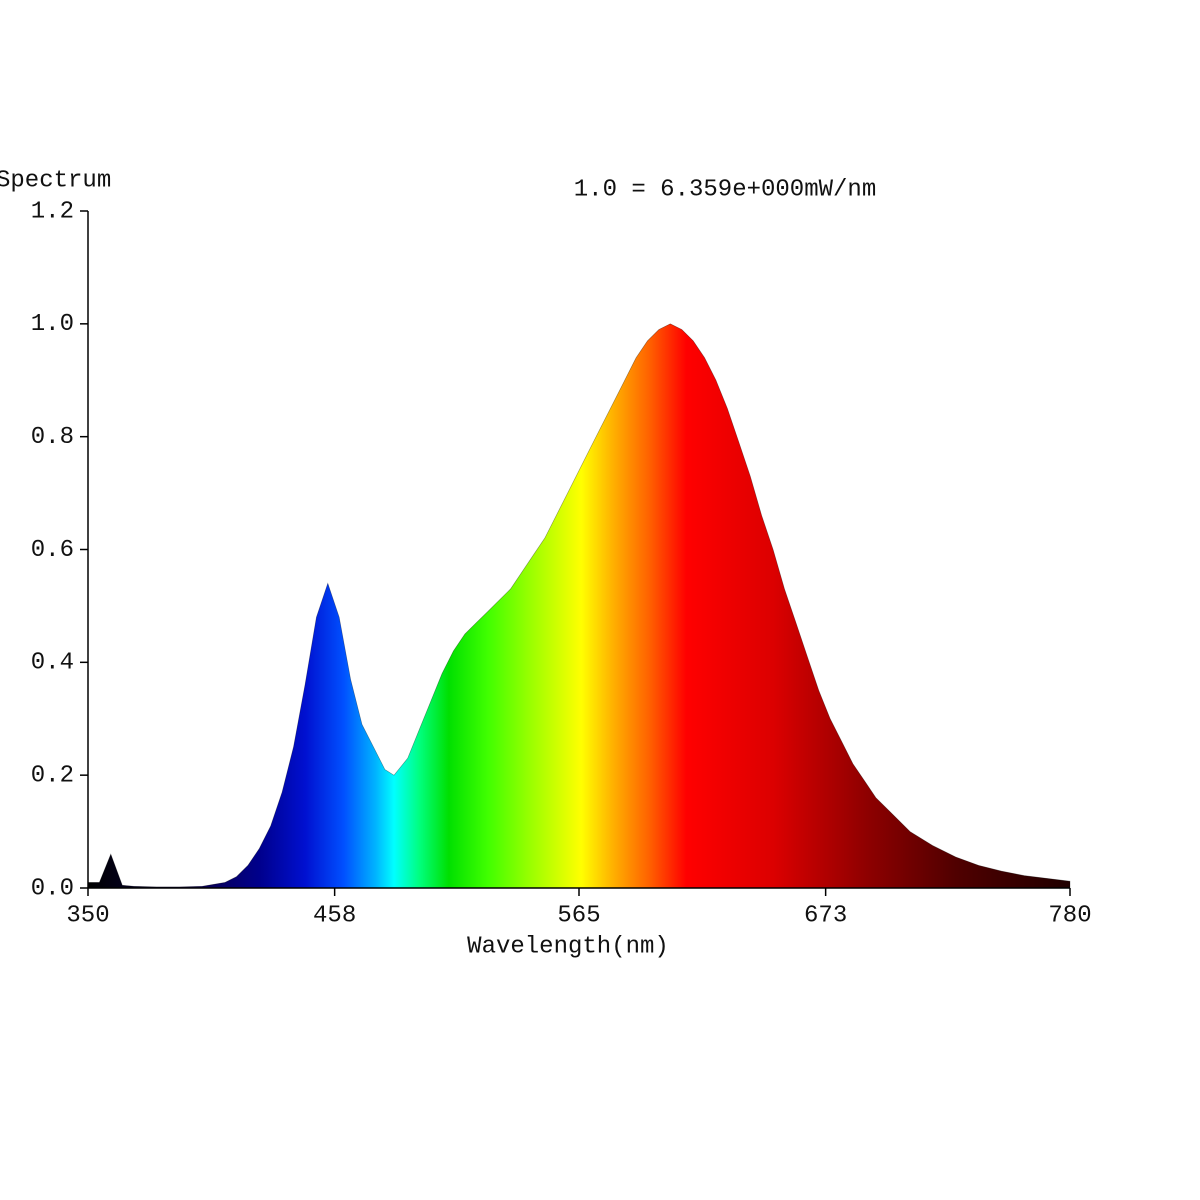  I want to click on y-tick-label: 0.2, so click(52, 776).